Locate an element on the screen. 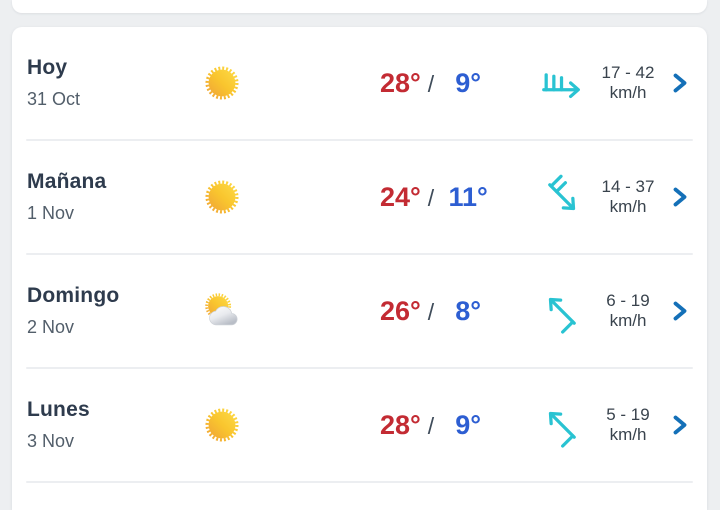  day-name: Lunes is located at coordinates (58, 409).